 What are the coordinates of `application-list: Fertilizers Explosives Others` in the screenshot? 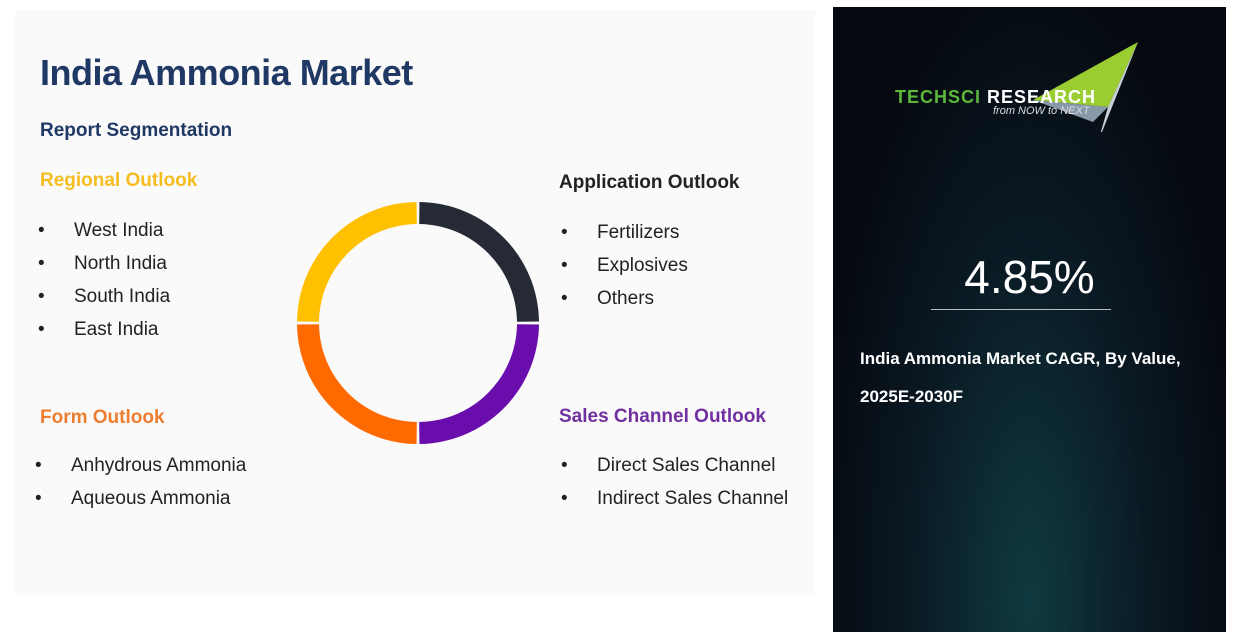 It's located at (624, 265).